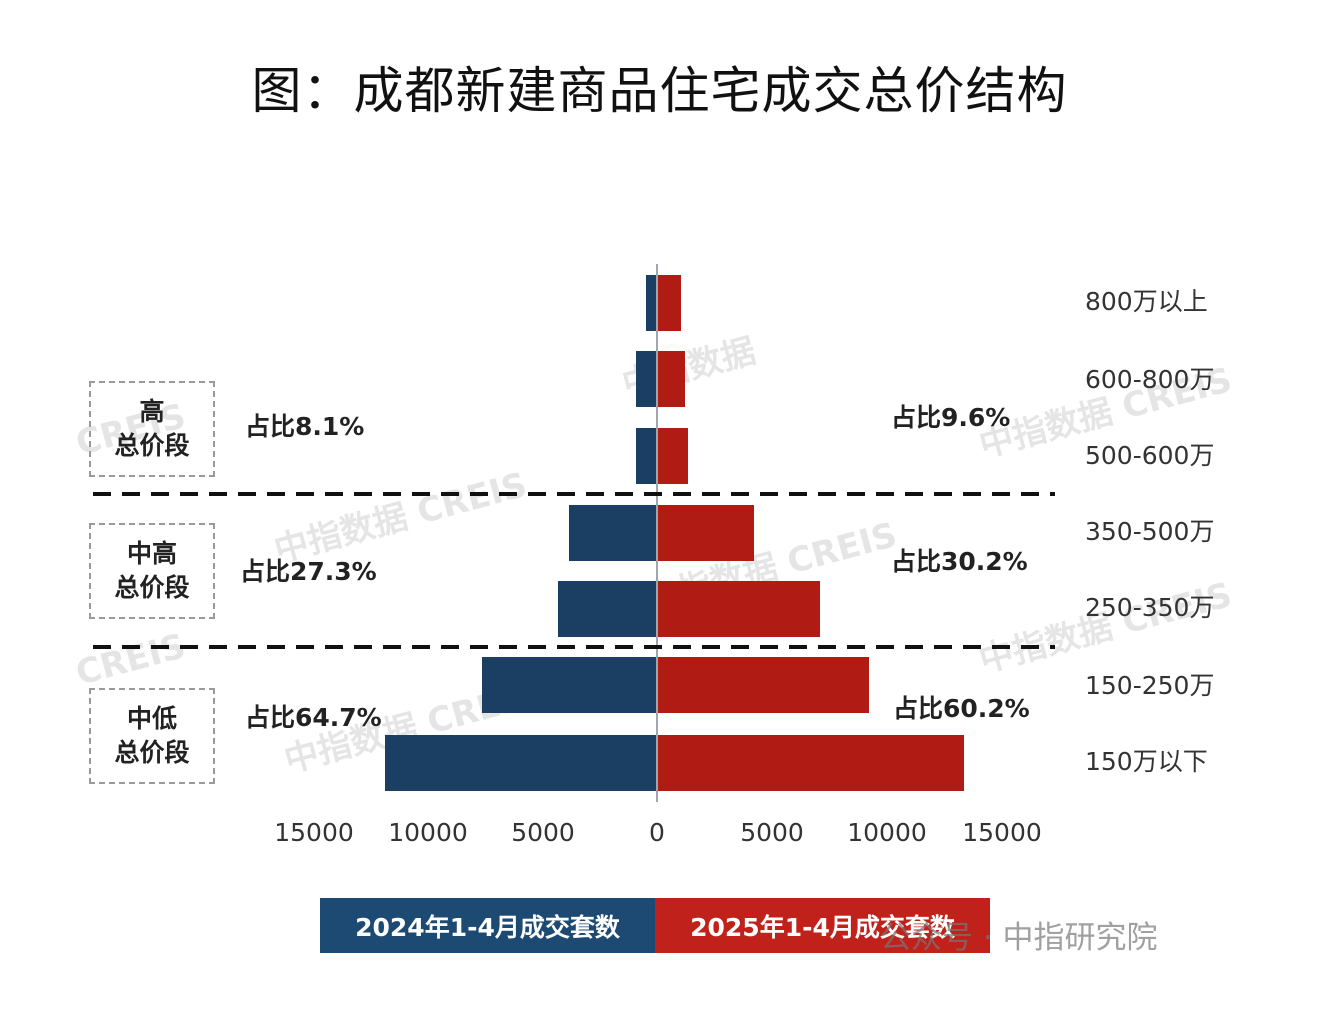  Describe the element at coordinates (152, 736) in the screenshot. I see `segment-box-mid-low: 中低 总价段` at that location.